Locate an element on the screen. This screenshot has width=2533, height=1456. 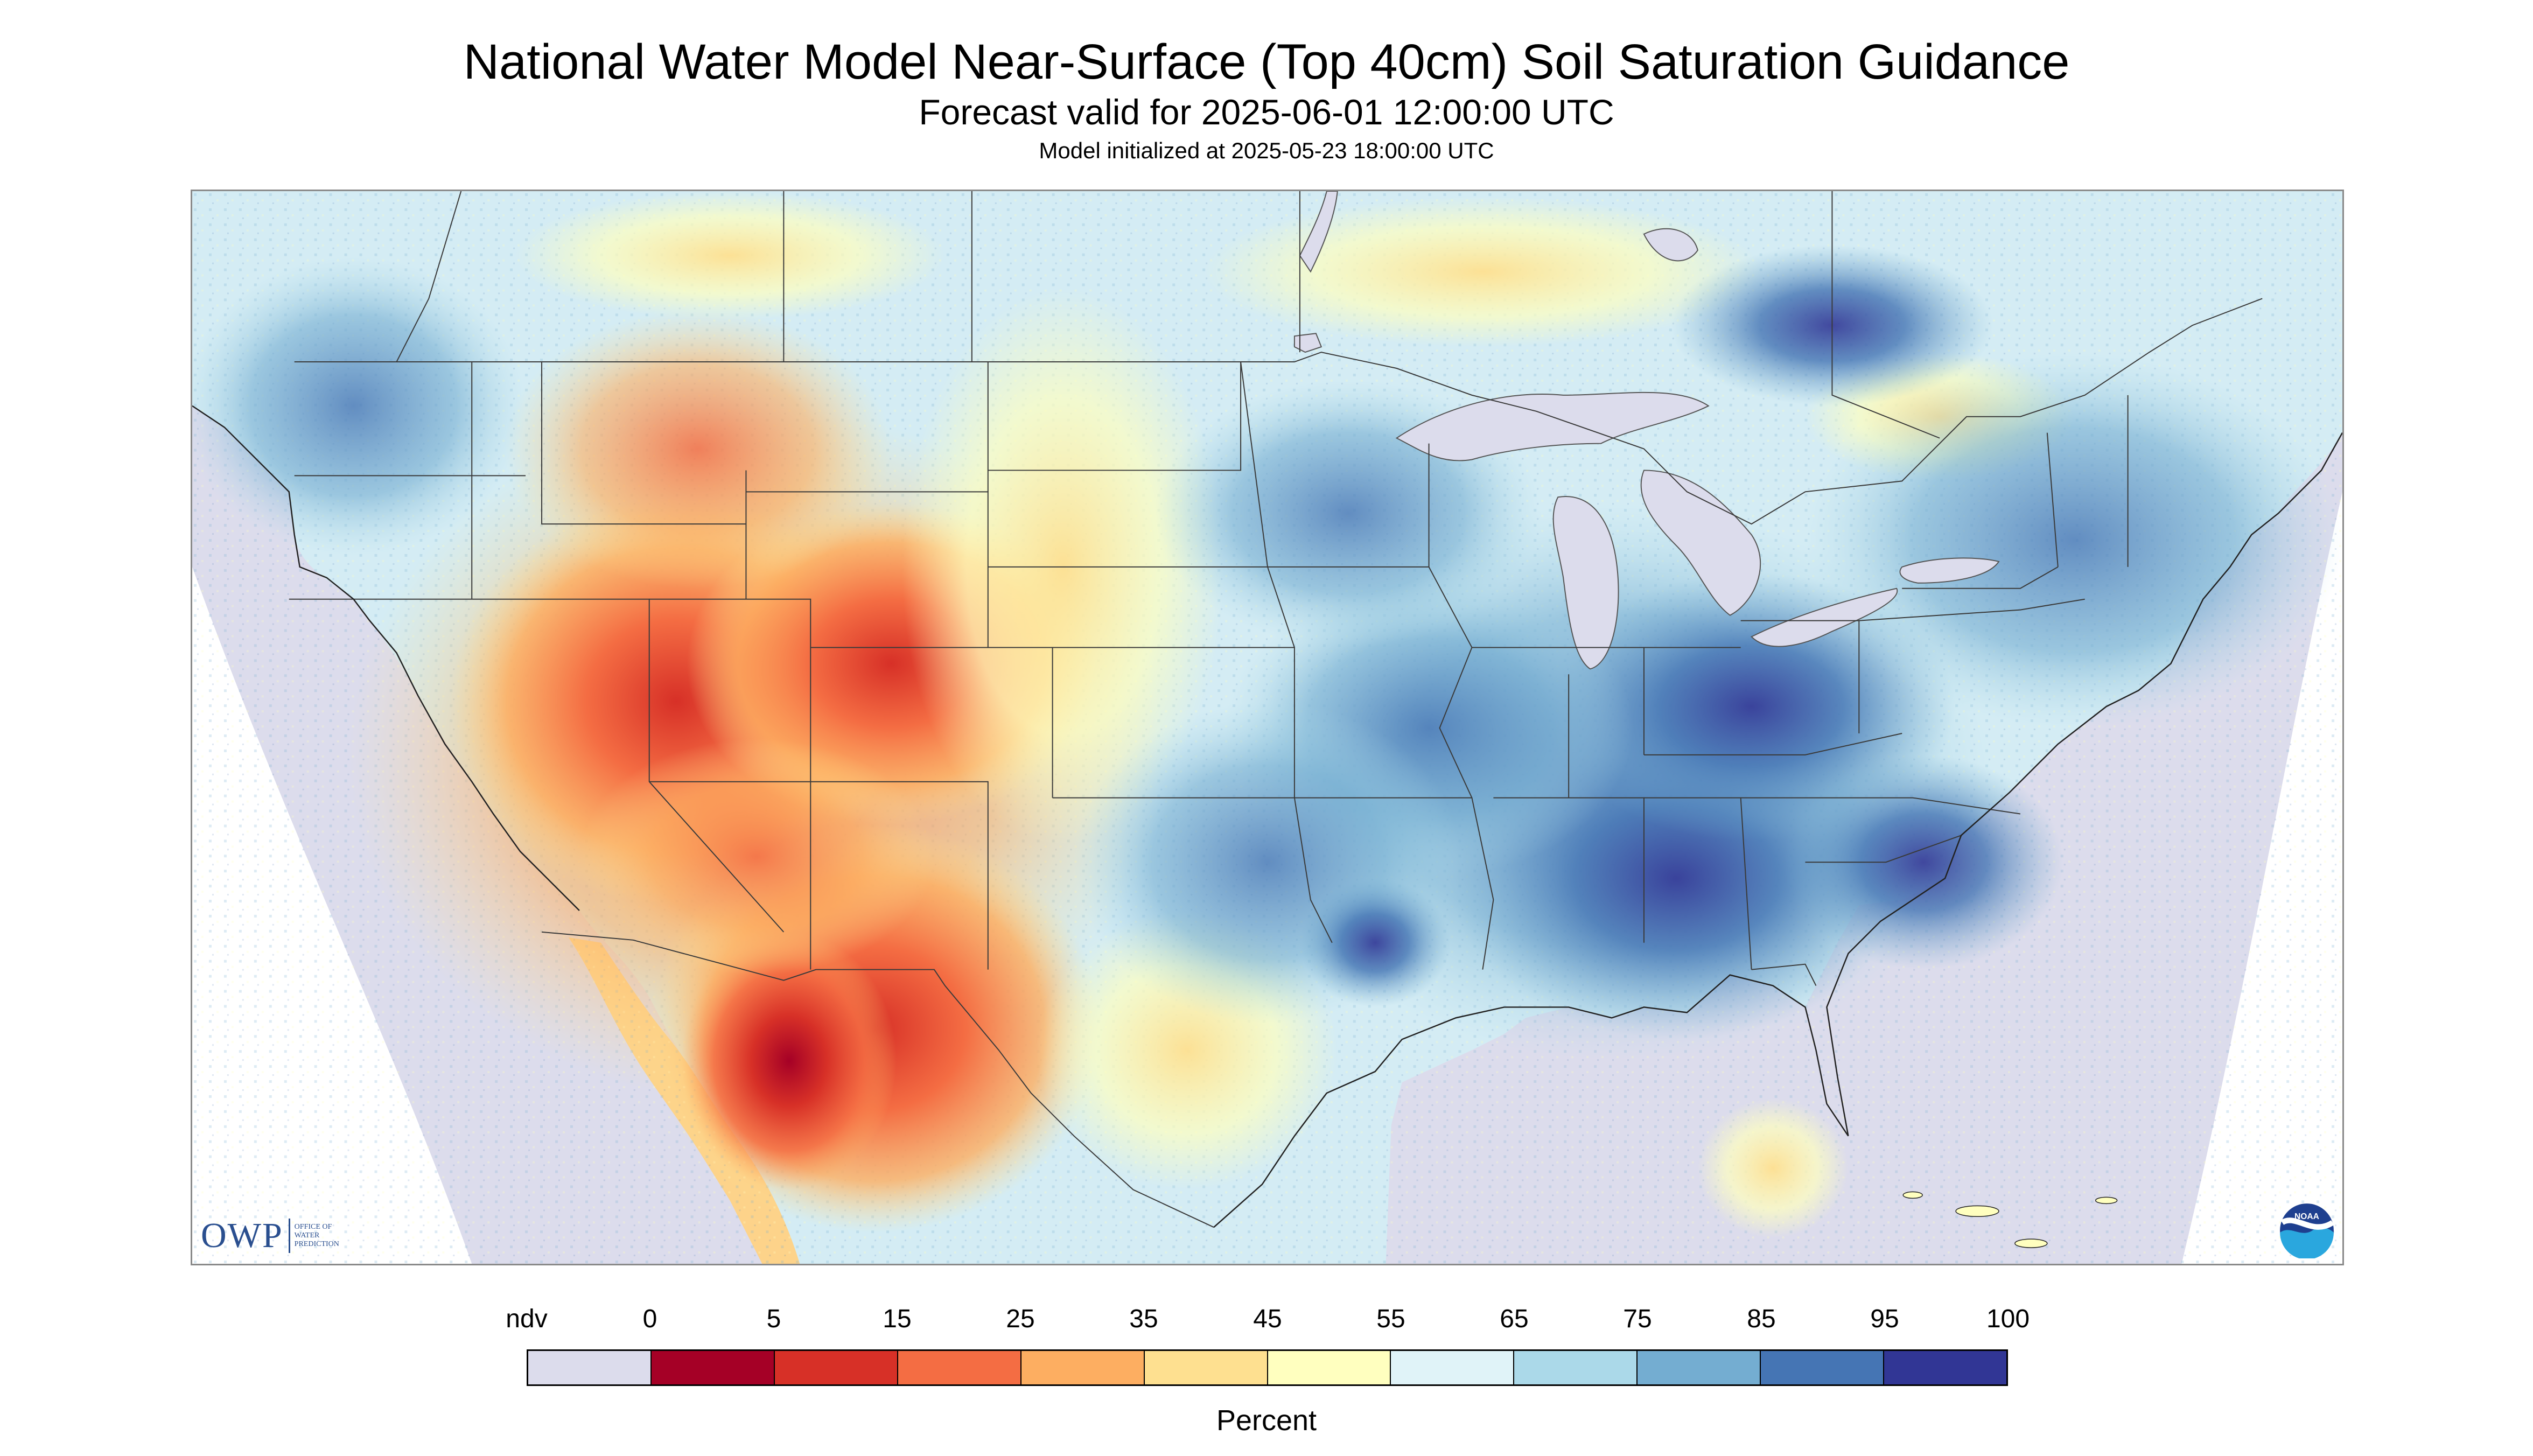
wet-northeast is located at coordinates (2073, 540).